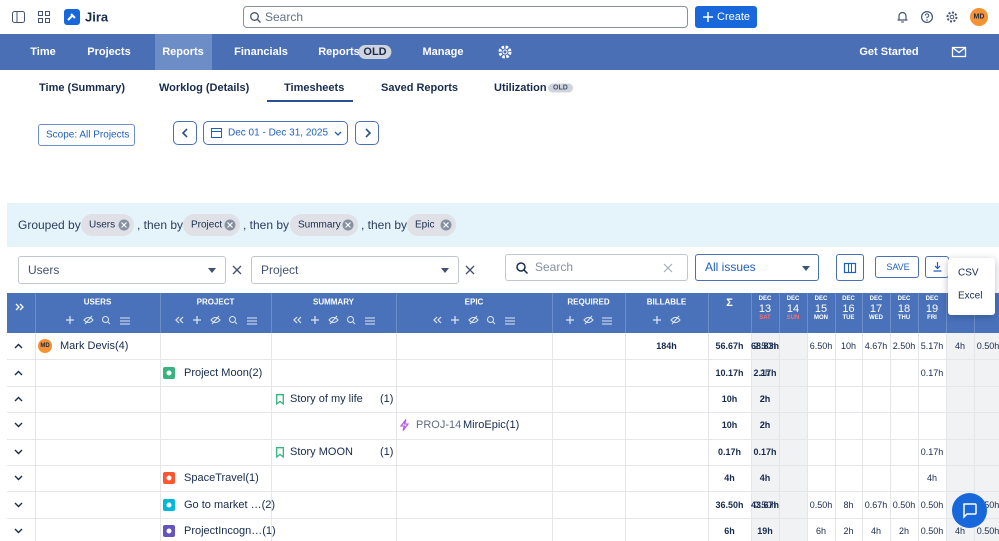 This screenshot has width=999, height=541. I want to click on users-select: Users, so click(122, 270).